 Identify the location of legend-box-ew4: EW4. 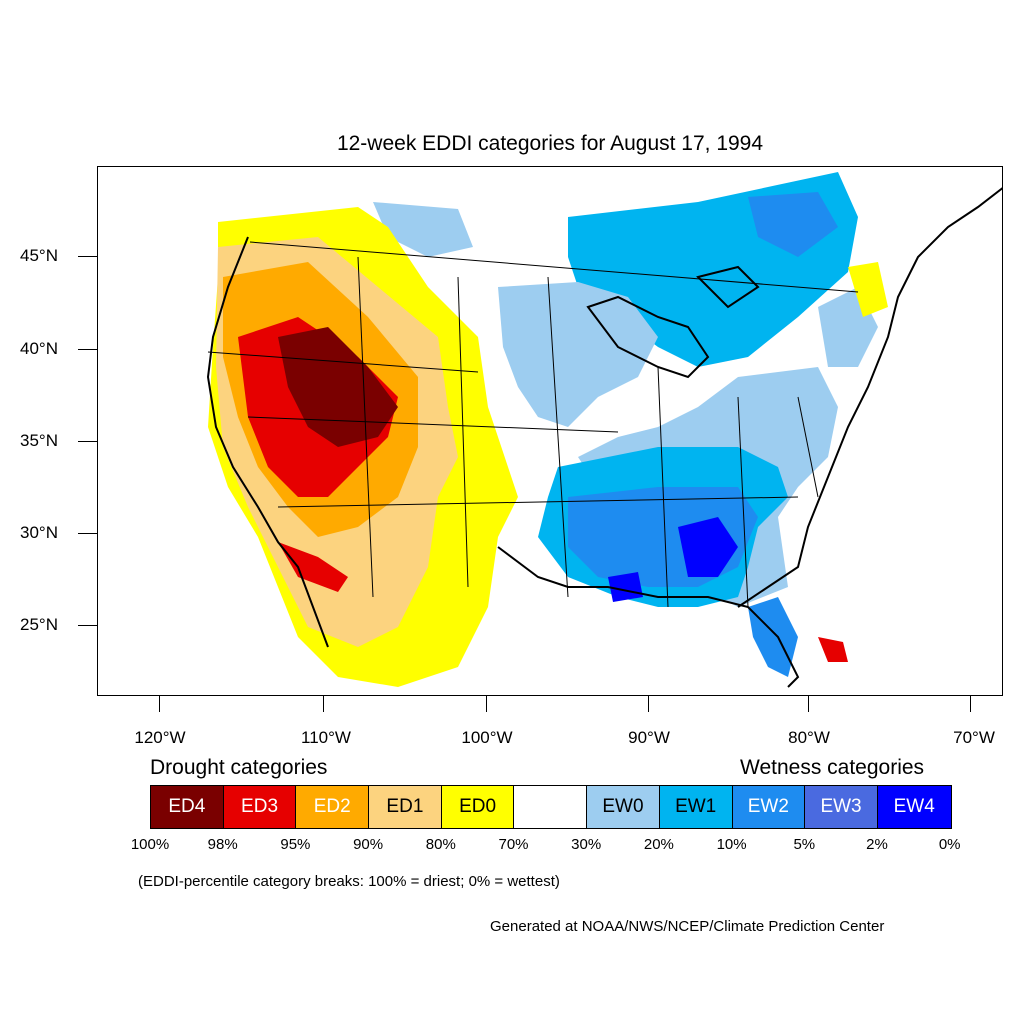
(914, 807).